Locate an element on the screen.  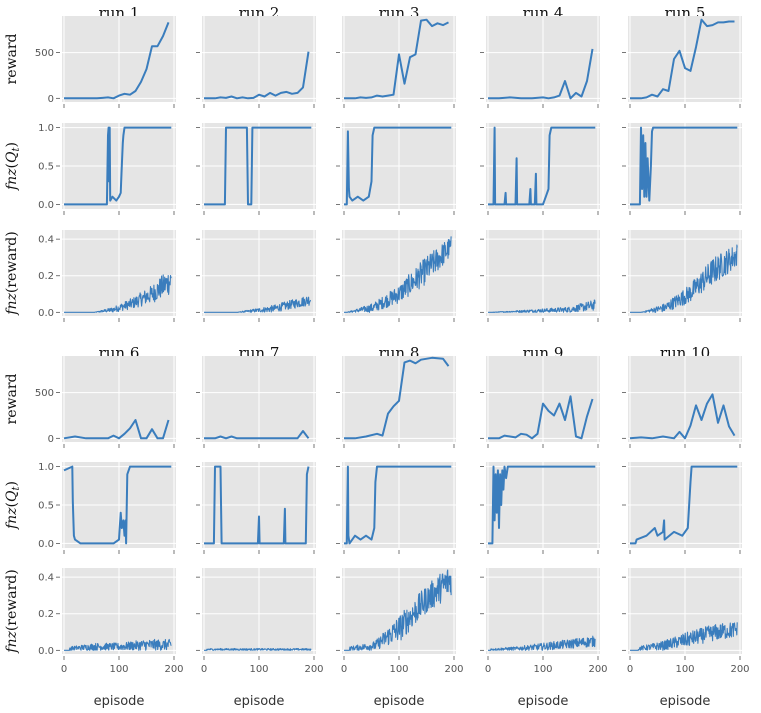
panel-fnz_reward-8: 0 100 200 is located at coordinates (400, 621).